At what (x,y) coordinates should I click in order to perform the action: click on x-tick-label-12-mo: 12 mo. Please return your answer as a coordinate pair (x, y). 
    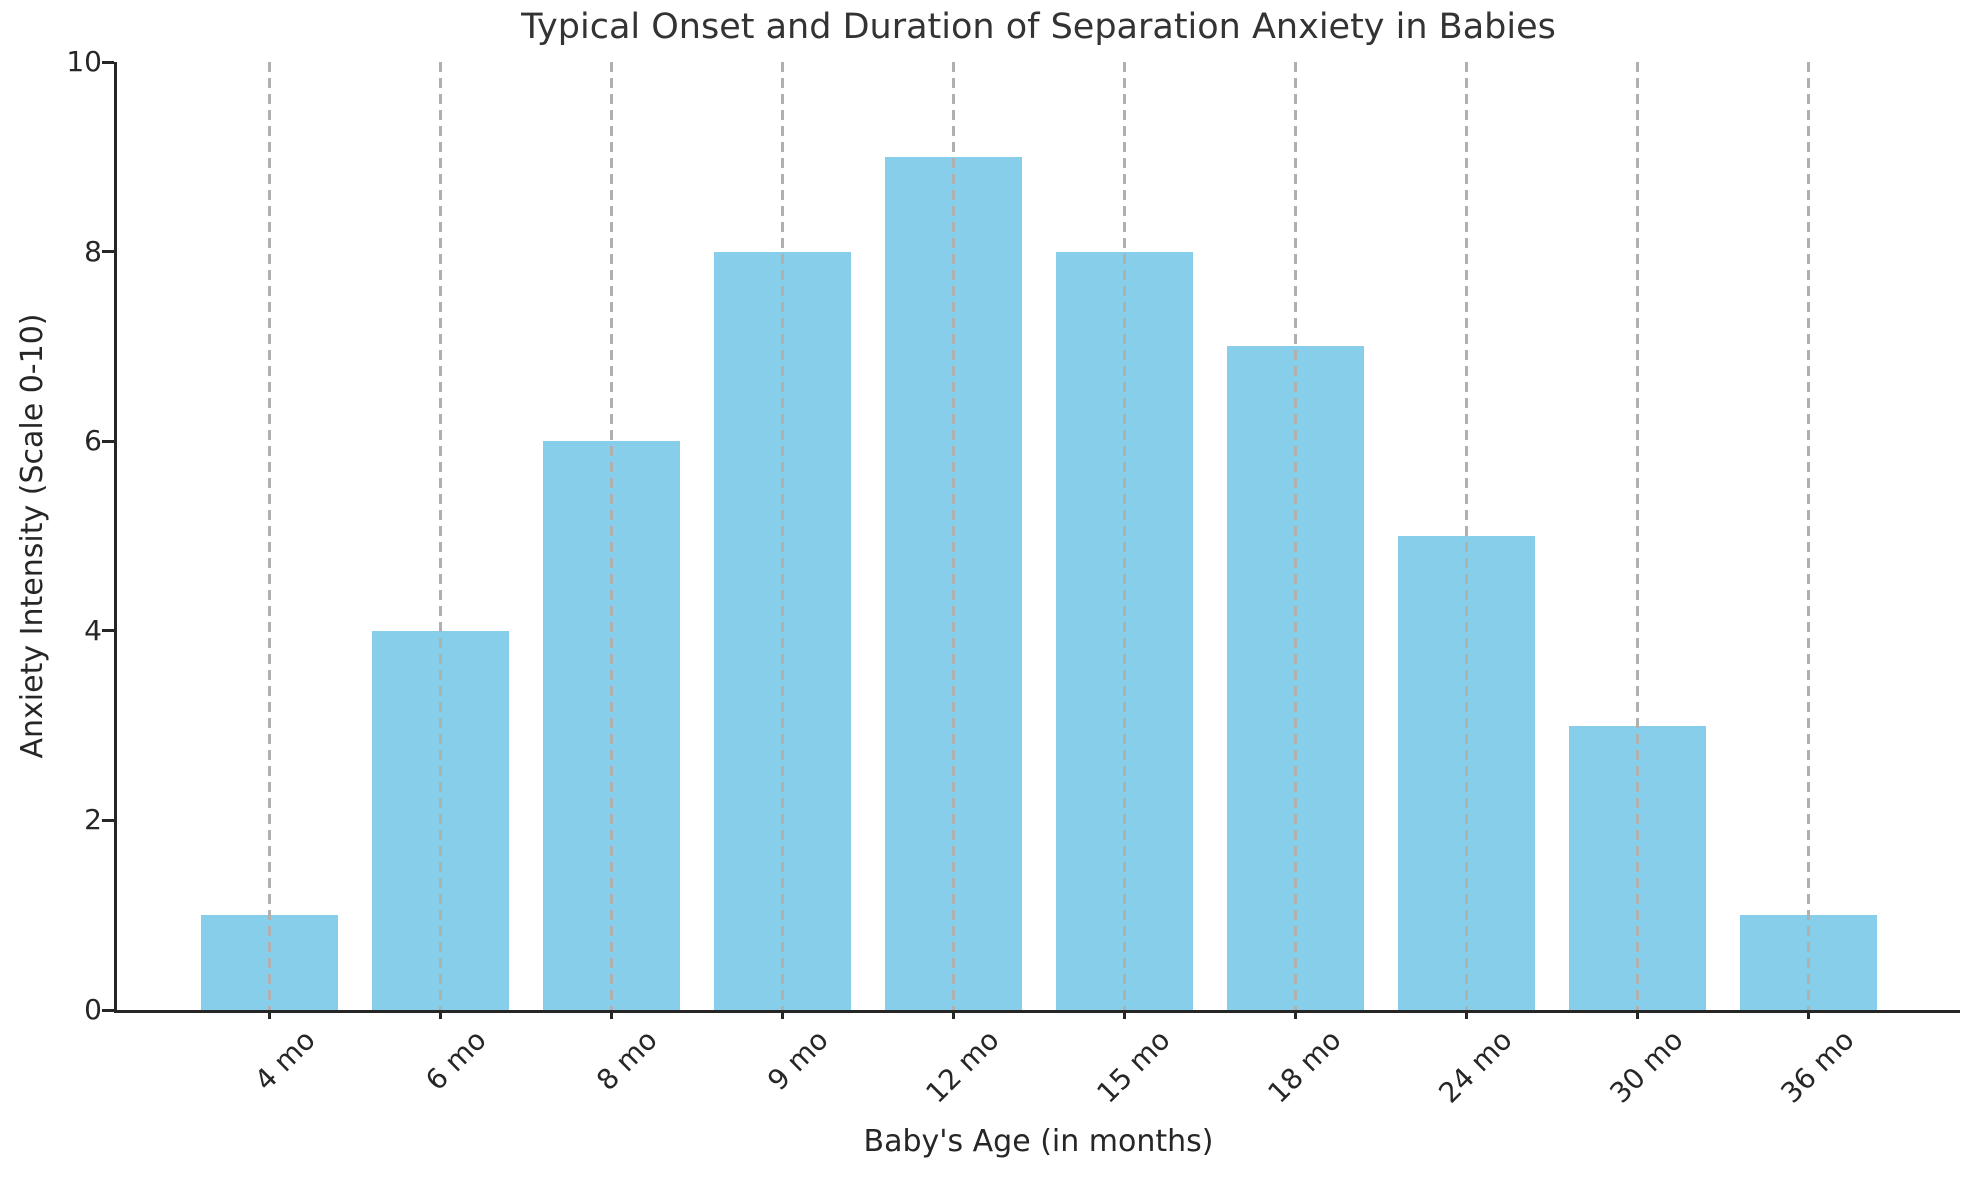
    Looking at the image, I should click on (962, 1066).